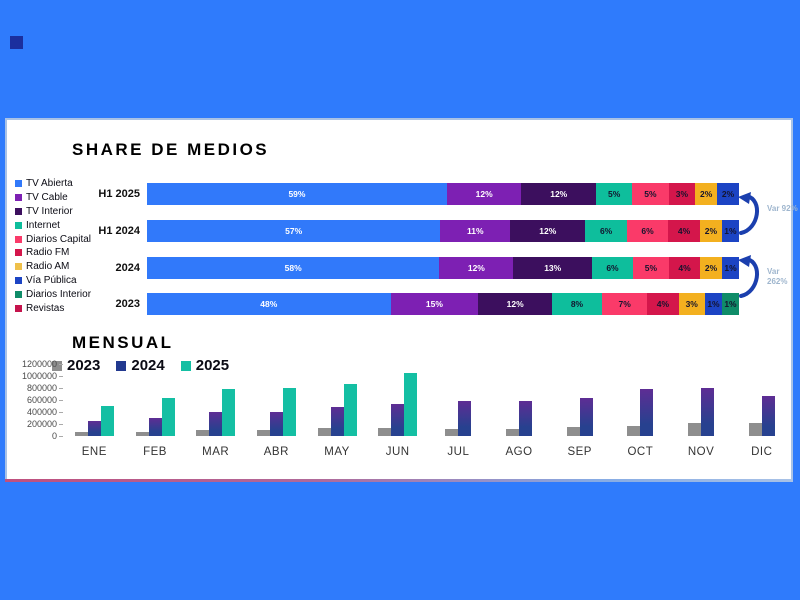 The height and width of the screenshot is (600, 800). I want to click on mensual-legend-swatch, so click(185, 365).